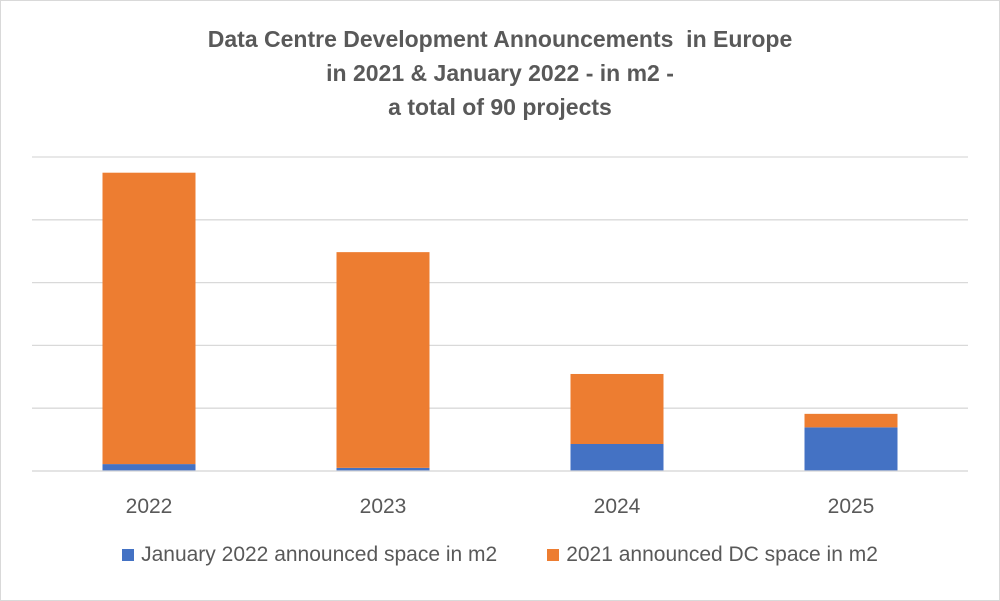  Describe the element at coordinates (851, 506) in the screenshot. I see `x-tick-label-2025: 2025` at that location.